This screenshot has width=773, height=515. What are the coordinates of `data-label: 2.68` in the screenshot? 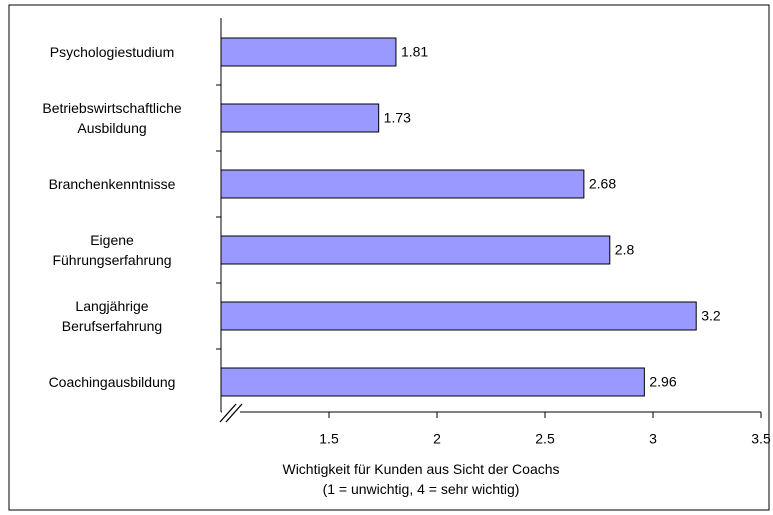 It's located at (602, 184).